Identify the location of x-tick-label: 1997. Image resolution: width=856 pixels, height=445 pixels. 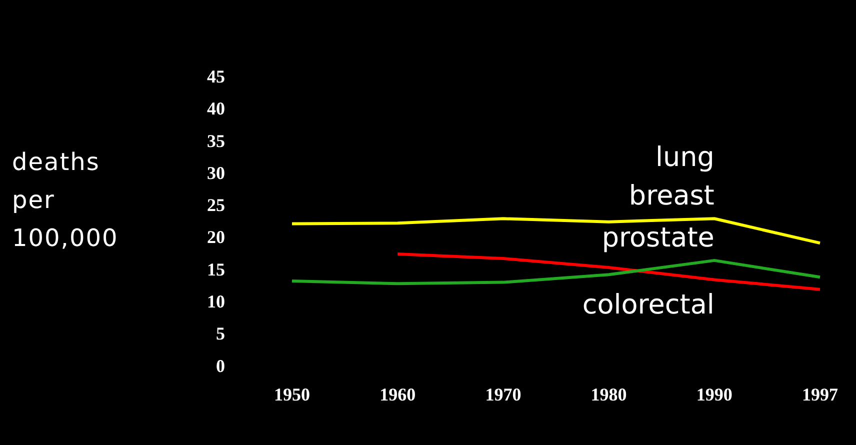
(820, 394).